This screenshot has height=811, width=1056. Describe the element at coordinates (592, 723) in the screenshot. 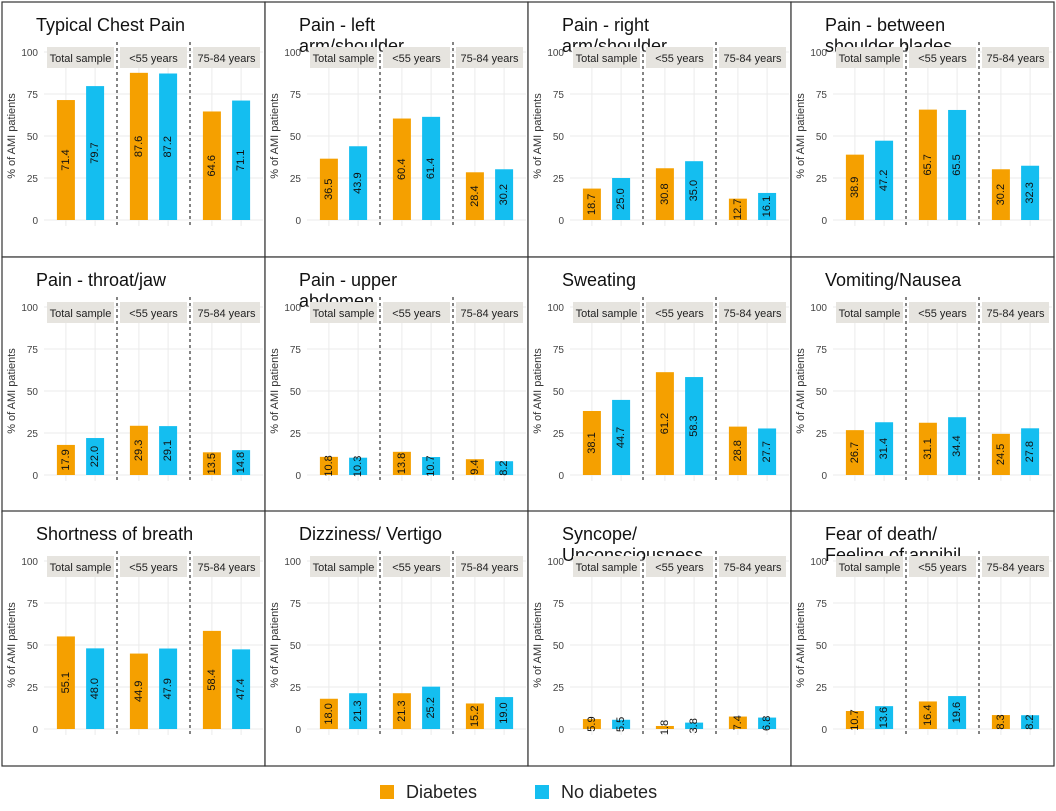

I see `data-label: 5.9` at that location.